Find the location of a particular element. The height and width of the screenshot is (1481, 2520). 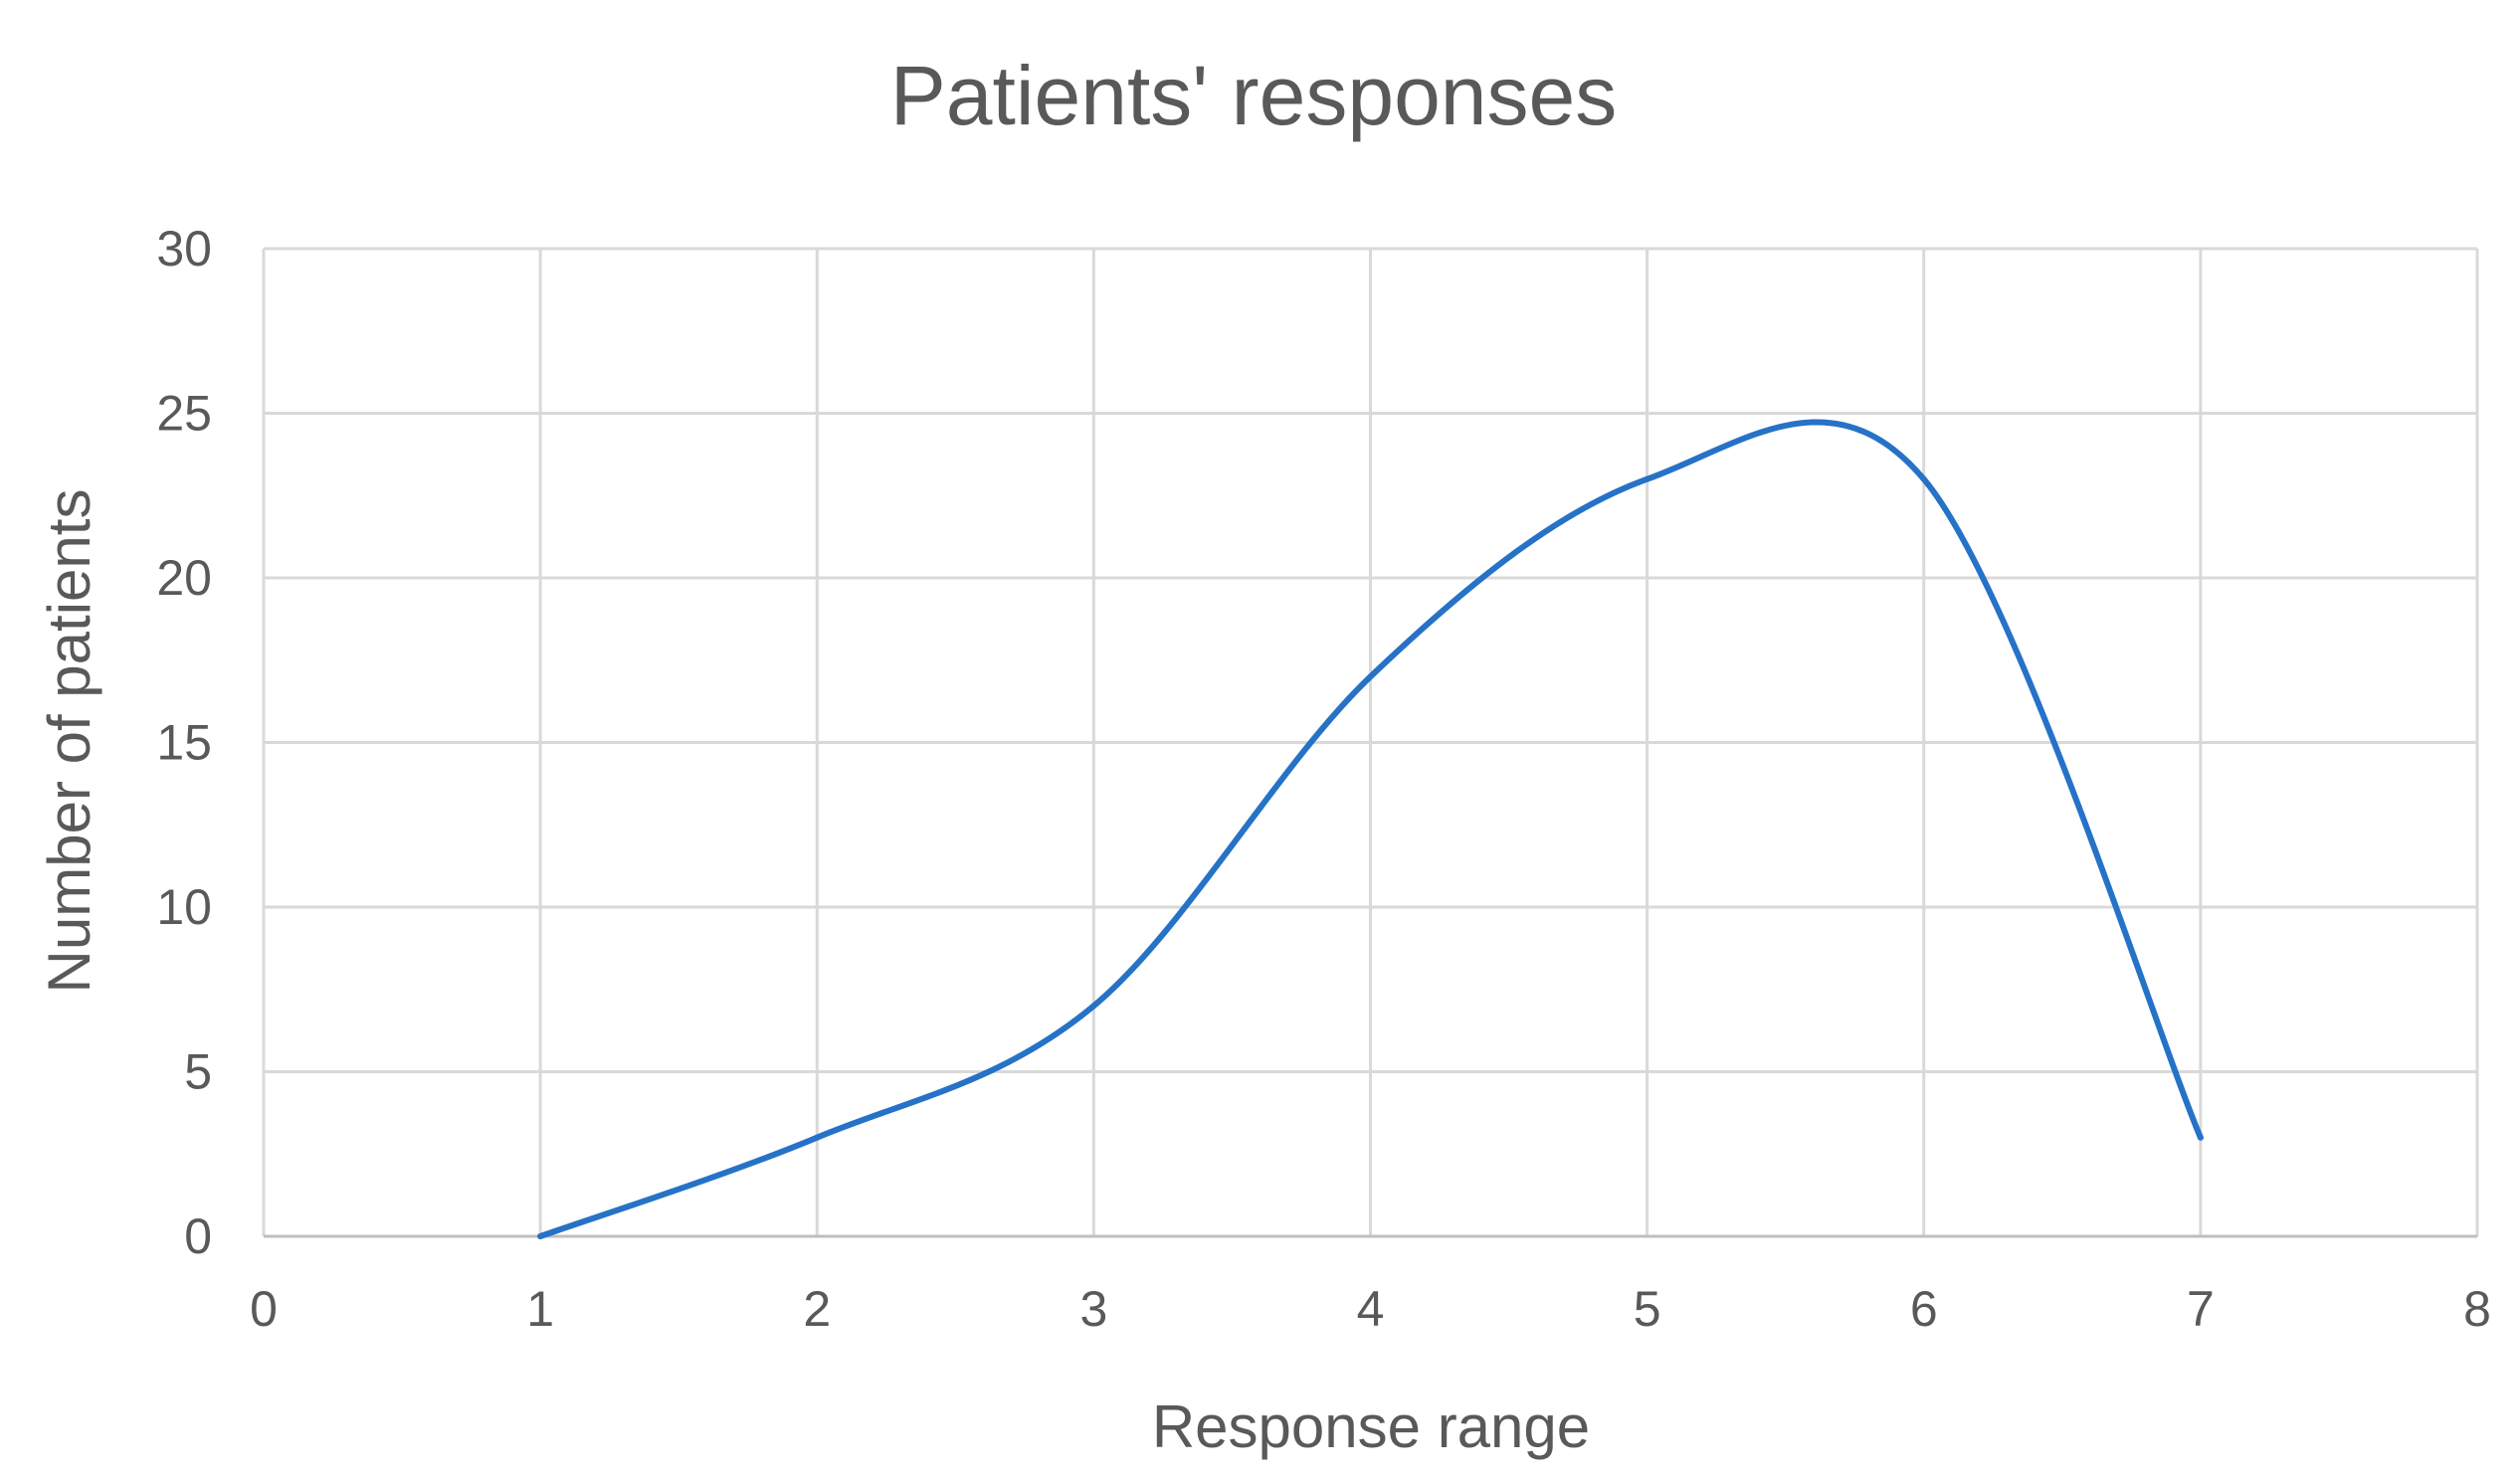

x-tick-label: 5 is located at coordinates (1647, 1309).